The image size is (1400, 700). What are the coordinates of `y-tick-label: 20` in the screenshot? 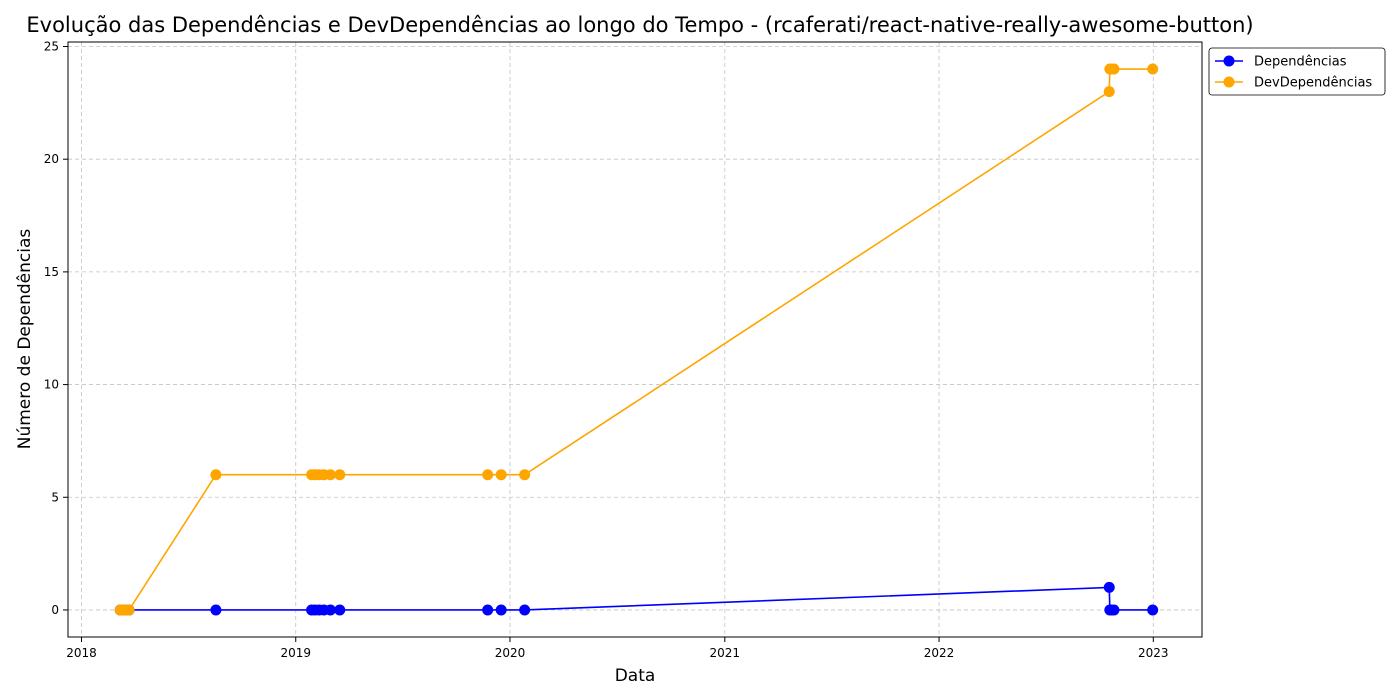 It's located at (51, 159).